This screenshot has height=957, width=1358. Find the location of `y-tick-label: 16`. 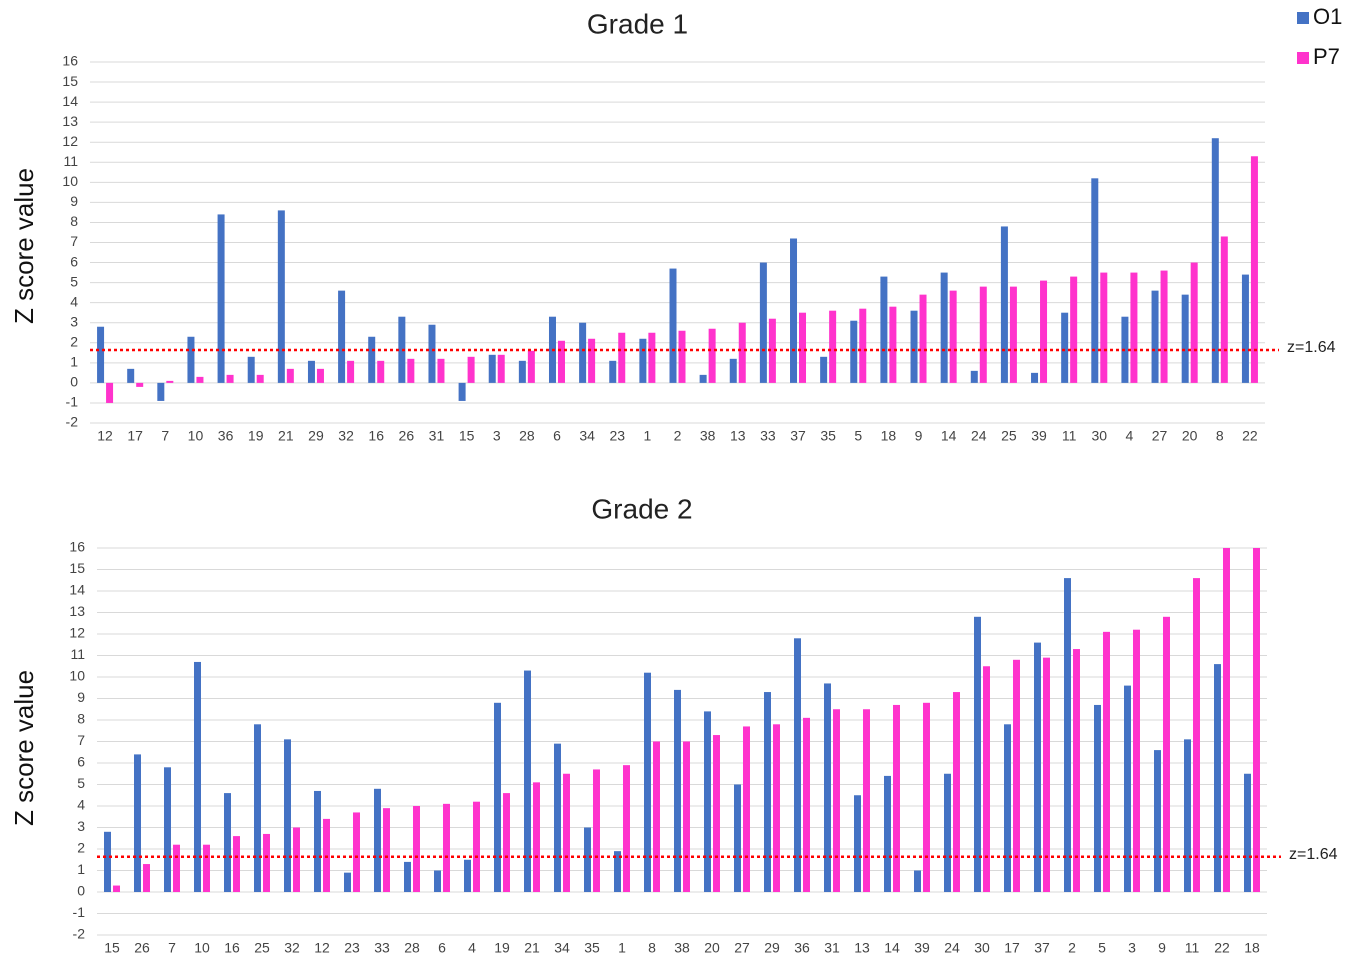

y-tick-label: 16 is located at coordinates (77, 547).